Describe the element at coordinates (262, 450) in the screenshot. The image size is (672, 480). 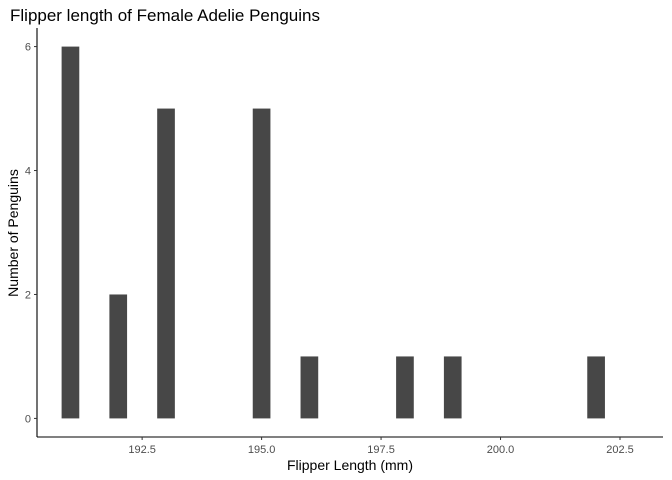
I see `x-tick-label: 195.0` at that location.